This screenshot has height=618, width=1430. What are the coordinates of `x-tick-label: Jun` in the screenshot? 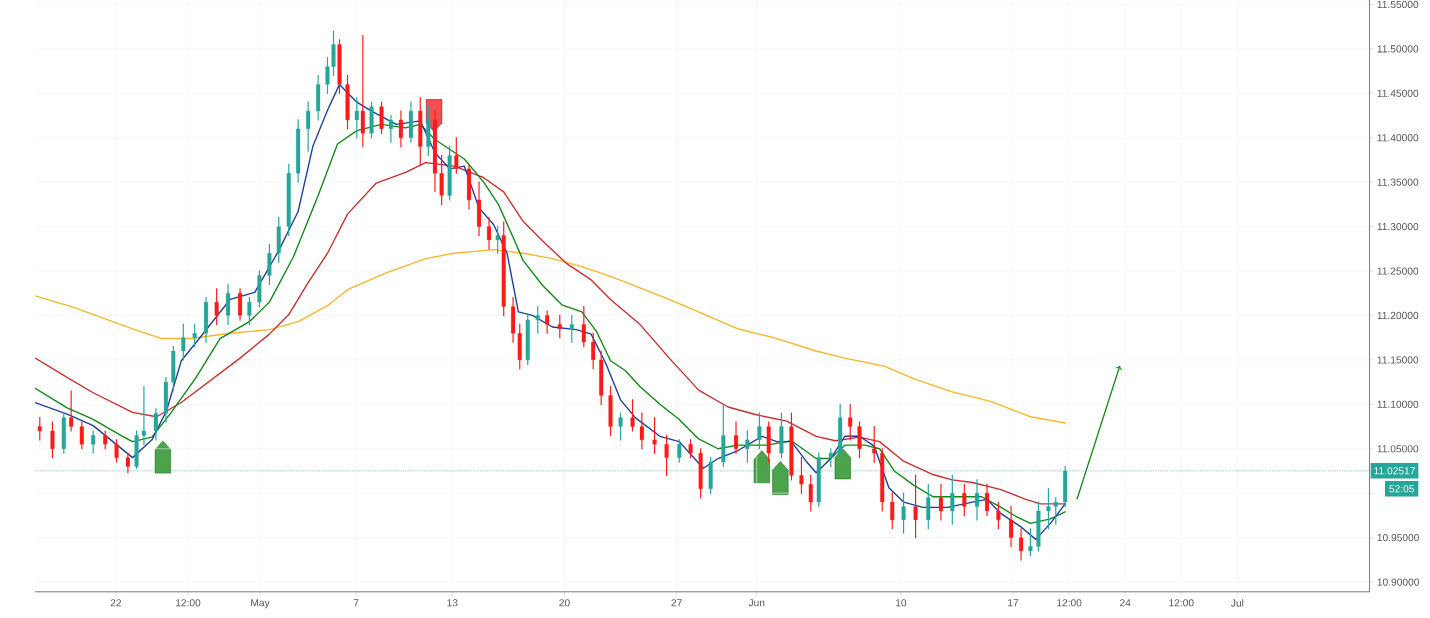 It's located at (756, 602).